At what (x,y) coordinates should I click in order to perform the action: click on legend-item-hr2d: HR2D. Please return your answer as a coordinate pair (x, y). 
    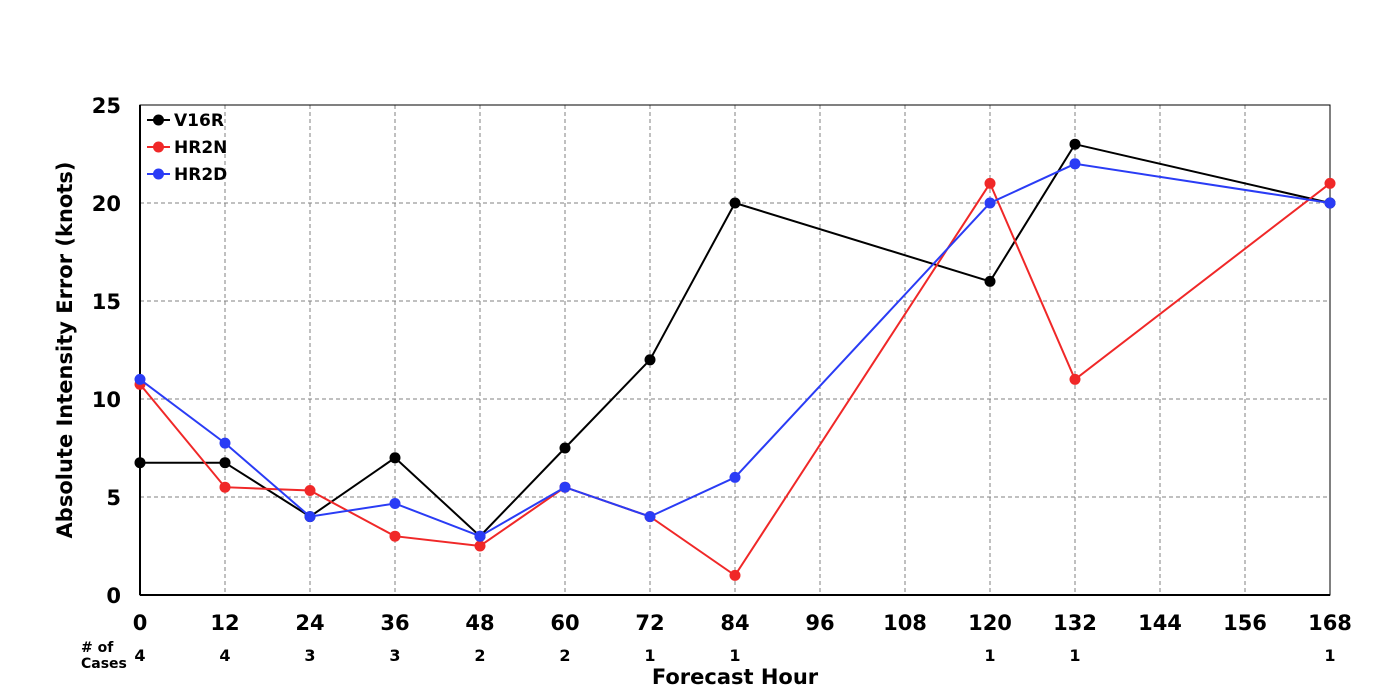
    Looking at the image, I should click on (187, 175).